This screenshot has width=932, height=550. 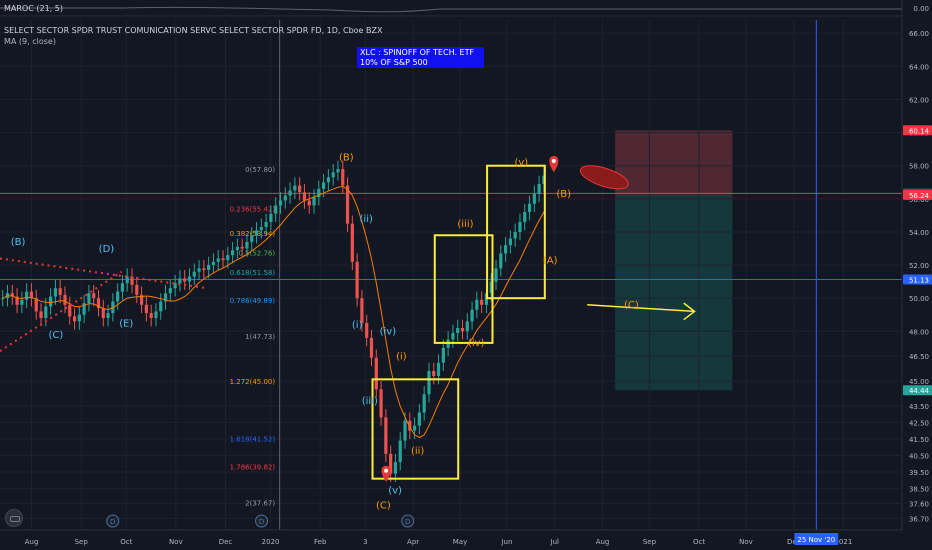 I want to click on fib-level-label: 0.382(53.94), so click(x=253, y=234).